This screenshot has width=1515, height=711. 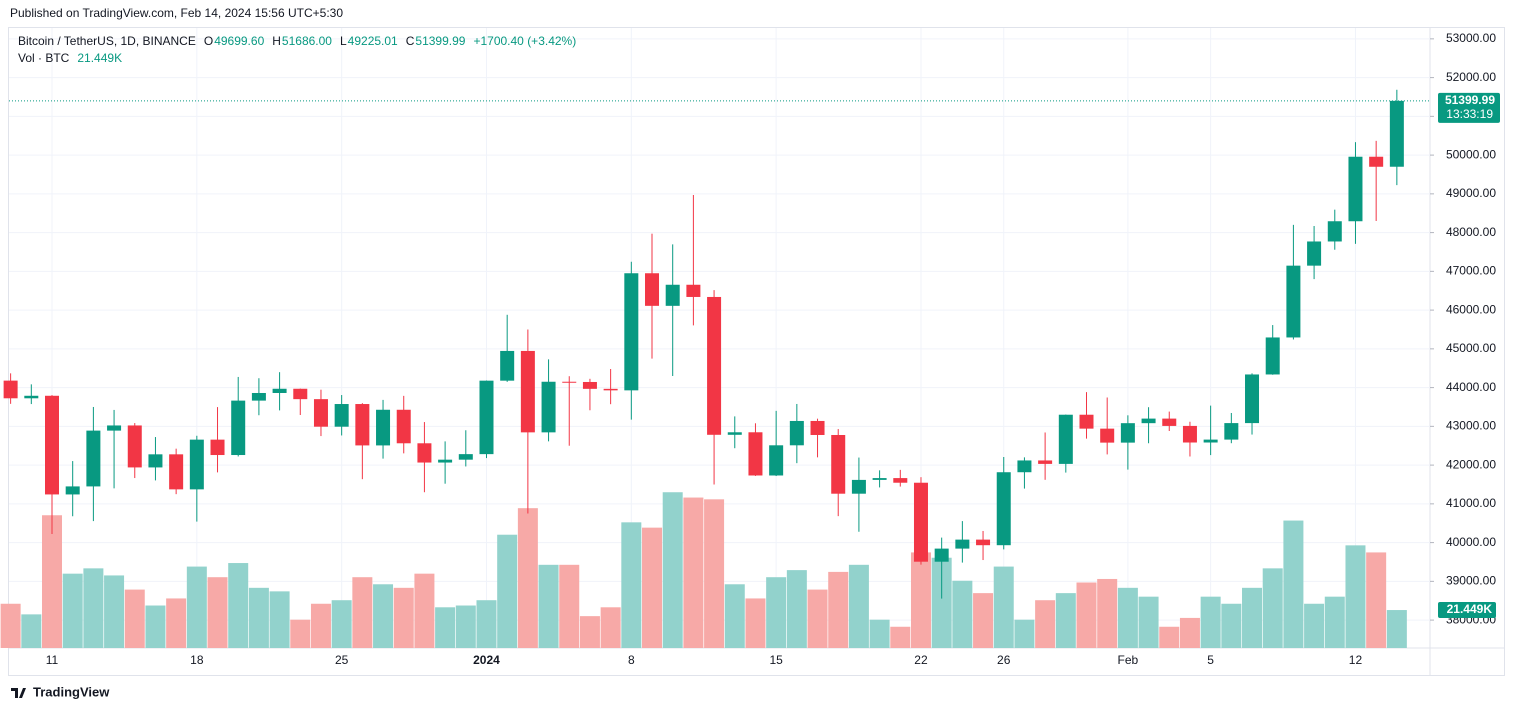 I want to click on x-tick-label: 25, so click(x=342, y=660).